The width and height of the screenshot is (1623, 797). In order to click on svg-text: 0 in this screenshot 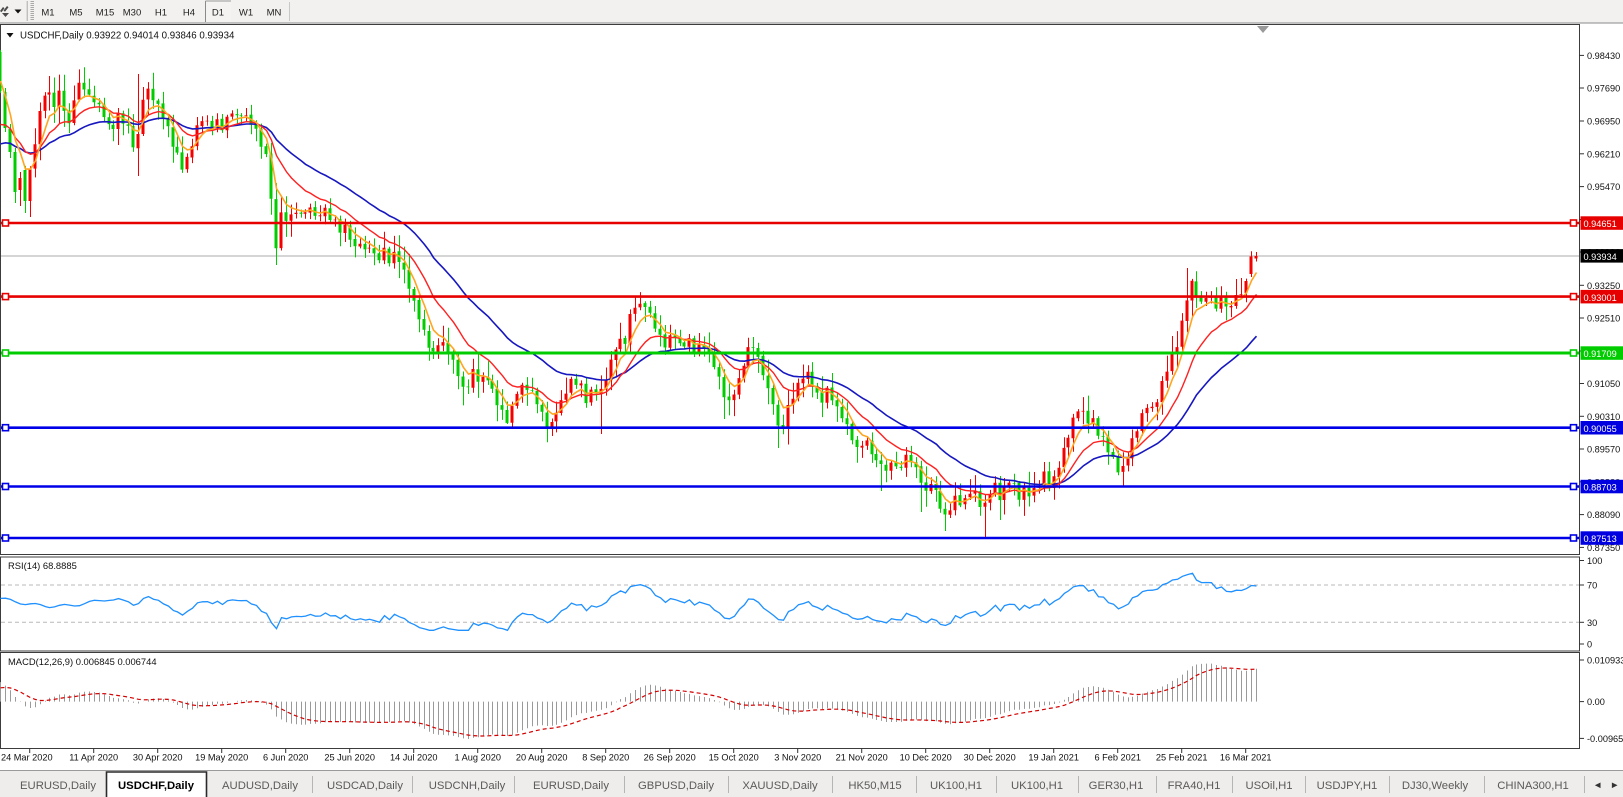, I will do `click(1589, 645)`.